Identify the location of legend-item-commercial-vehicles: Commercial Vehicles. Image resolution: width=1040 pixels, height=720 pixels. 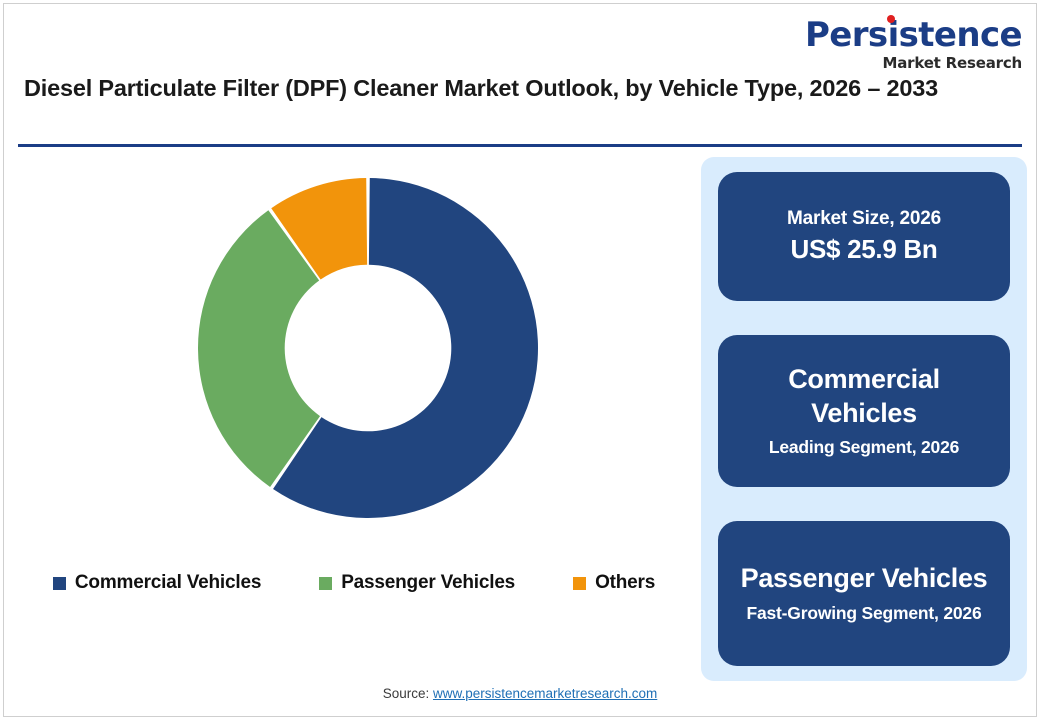
(157, 583).